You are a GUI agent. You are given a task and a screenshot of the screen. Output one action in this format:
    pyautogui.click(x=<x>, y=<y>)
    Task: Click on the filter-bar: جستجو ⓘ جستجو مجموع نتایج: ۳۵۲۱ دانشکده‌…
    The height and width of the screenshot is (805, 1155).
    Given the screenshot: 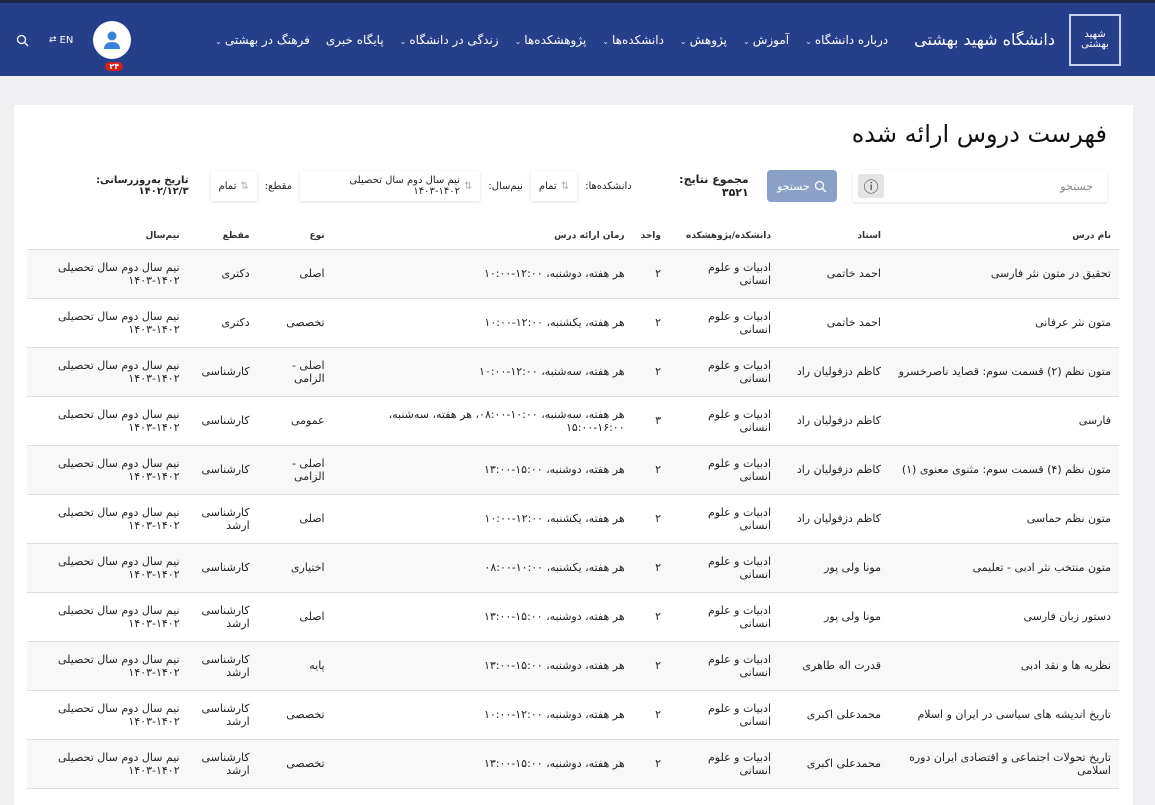 What is the action you would take?
    pyautogui.click(x=578, y=186)
    